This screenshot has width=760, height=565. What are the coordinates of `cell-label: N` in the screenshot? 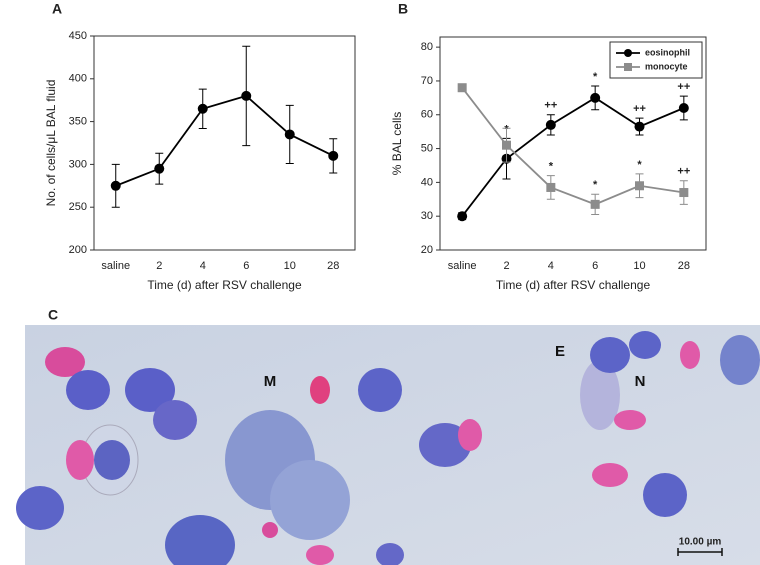 It's located at (640, 381).